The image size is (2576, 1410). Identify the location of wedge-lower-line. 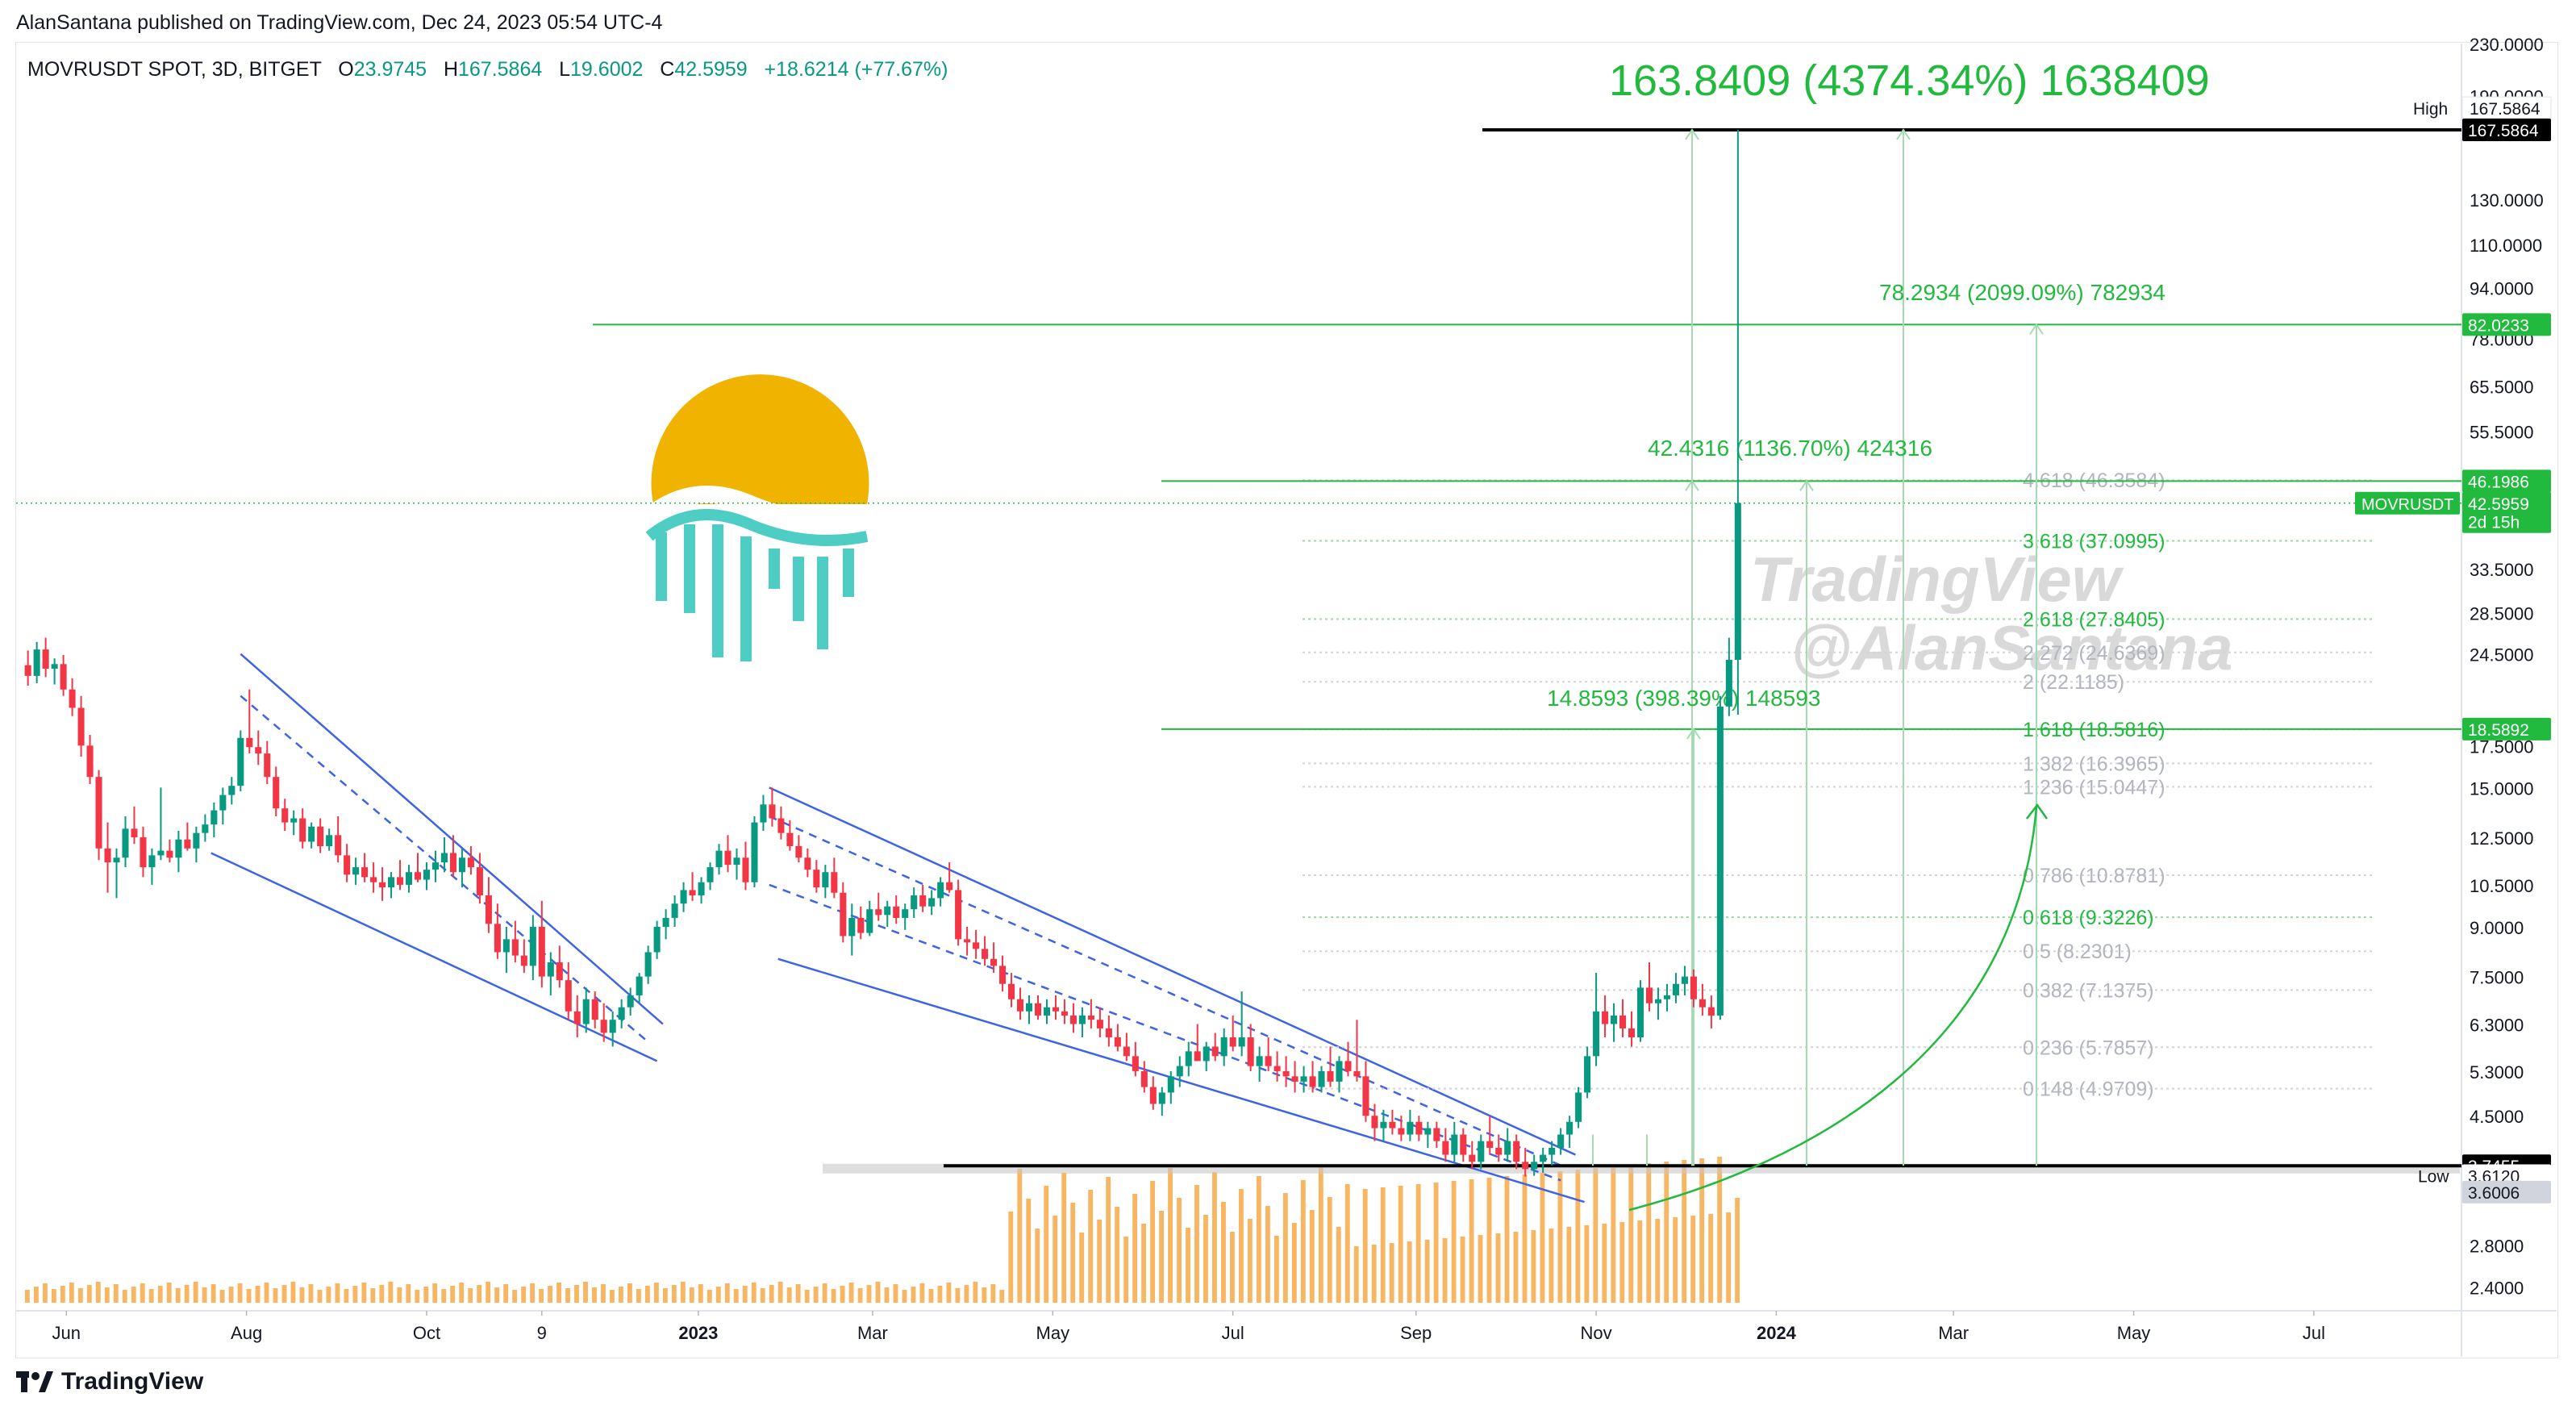
(434, 957).